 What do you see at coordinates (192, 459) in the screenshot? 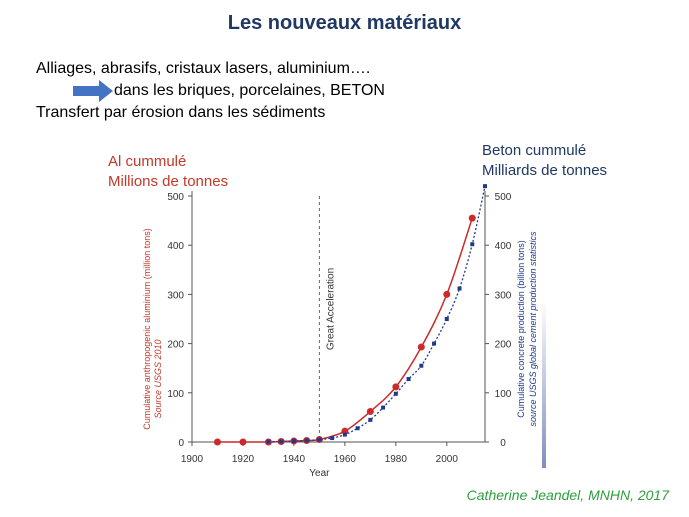
I see `x-tick-label: 1900` at bounding box center [192, 459].